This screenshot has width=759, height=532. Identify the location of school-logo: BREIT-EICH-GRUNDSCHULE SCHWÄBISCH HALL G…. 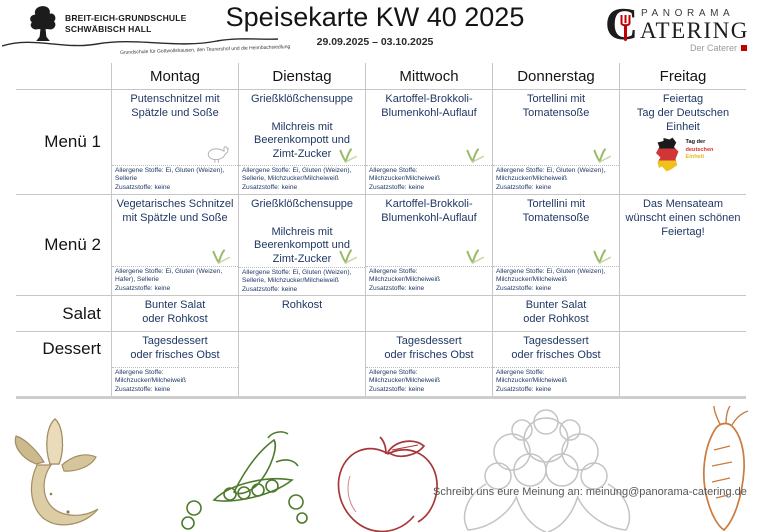
(145, 33).